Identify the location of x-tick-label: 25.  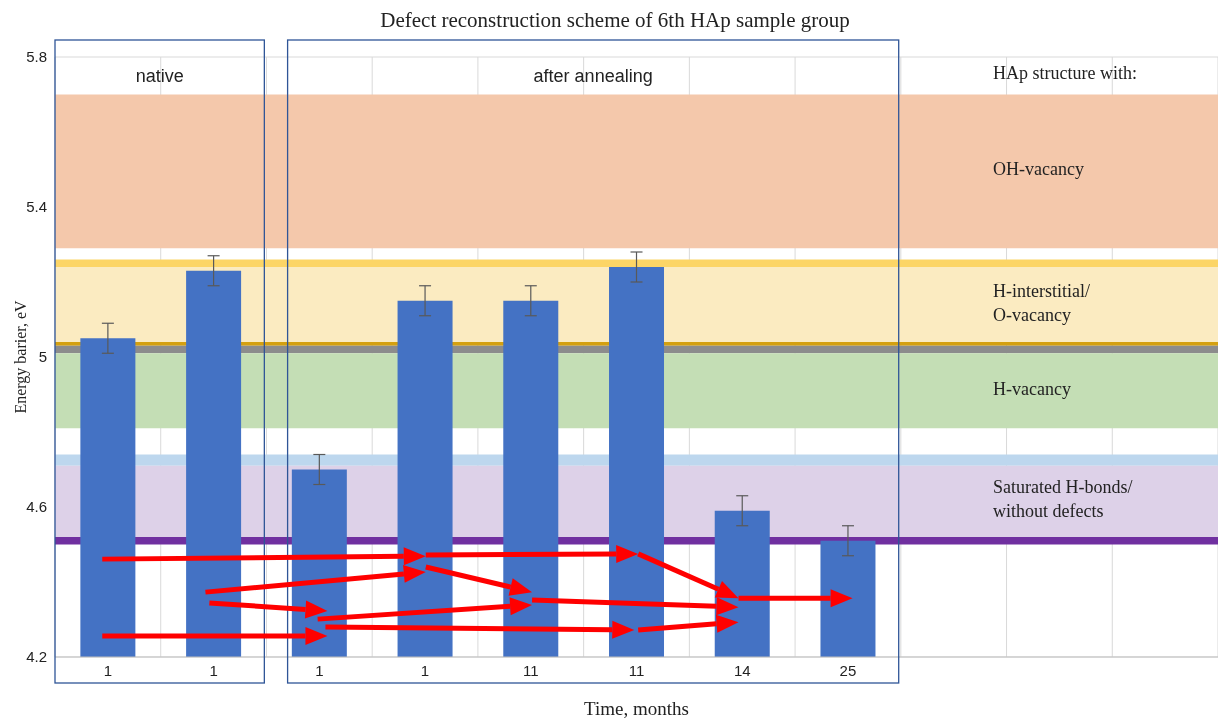
(848, 670).